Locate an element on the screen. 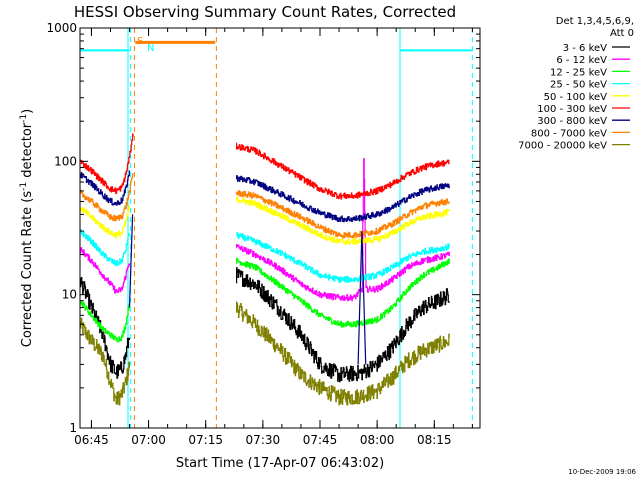 The width and height of the screenshot is (640, 480). x-tick-label-4: 07:45 is located at coordinates (320, 440).